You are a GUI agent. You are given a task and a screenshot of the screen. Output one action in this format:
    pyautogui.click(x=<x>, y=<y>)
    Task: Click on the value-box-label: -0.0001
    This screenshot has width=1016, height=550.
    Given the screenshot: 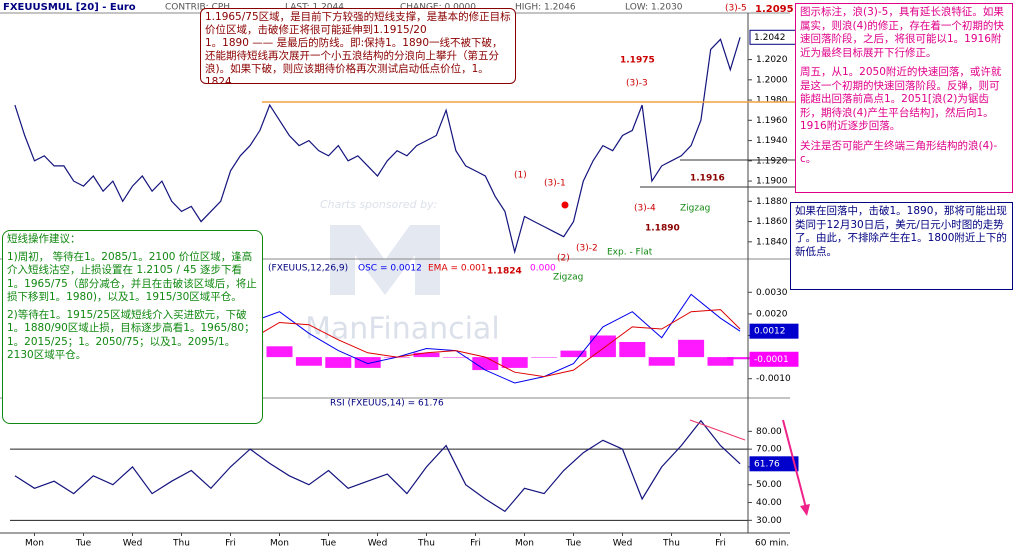 What is the action you would take?
    pyautogui.click(x=771, y=360)
    